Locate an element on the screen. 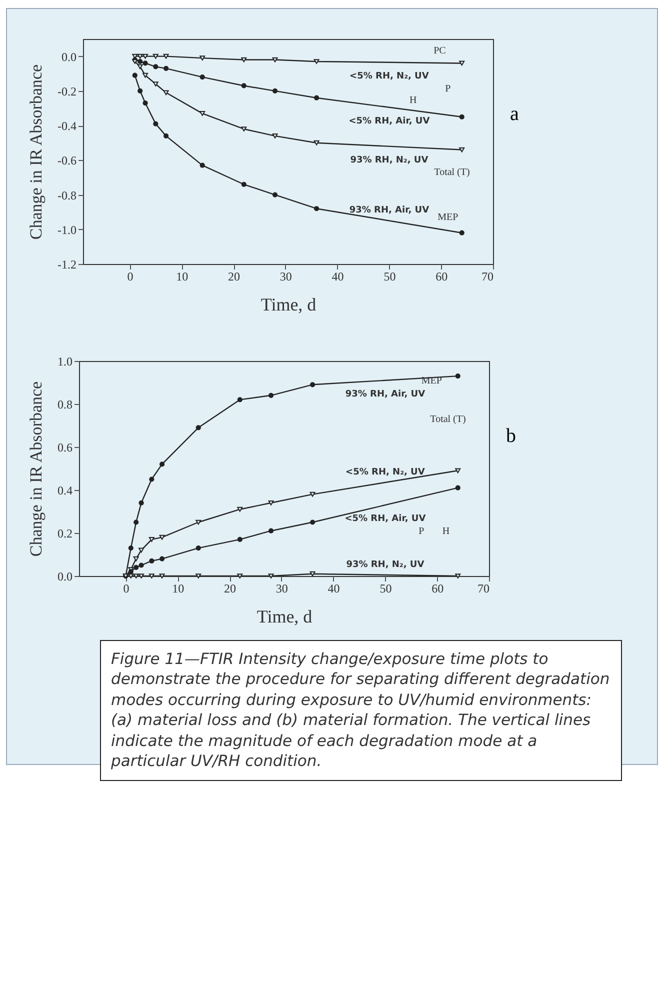 The image size is (660, 983). y-tick-label: -0.2 is located at coordinates (67, 91).